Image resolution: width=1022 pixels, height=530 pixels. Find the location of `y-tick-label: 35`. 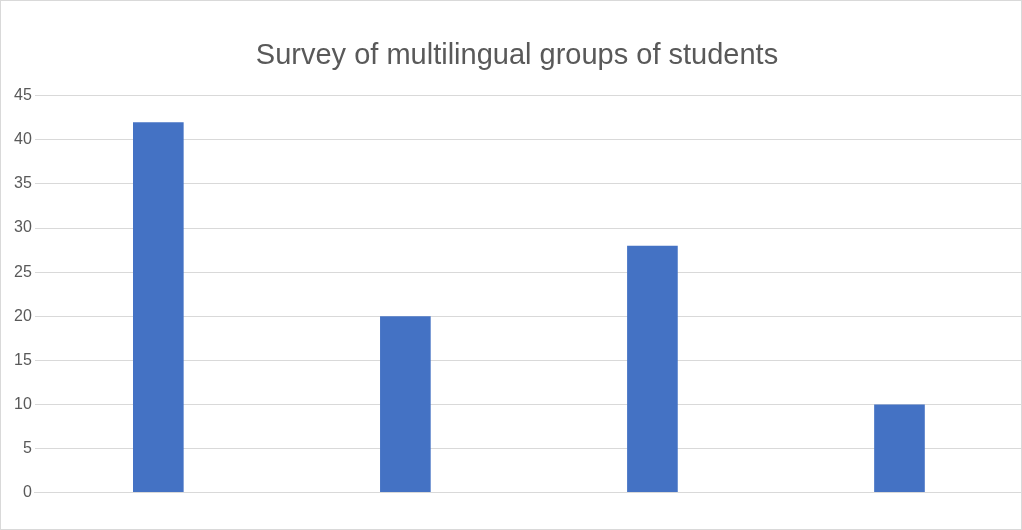

y-tick-label: 35 is located at coordinates (23, 183).